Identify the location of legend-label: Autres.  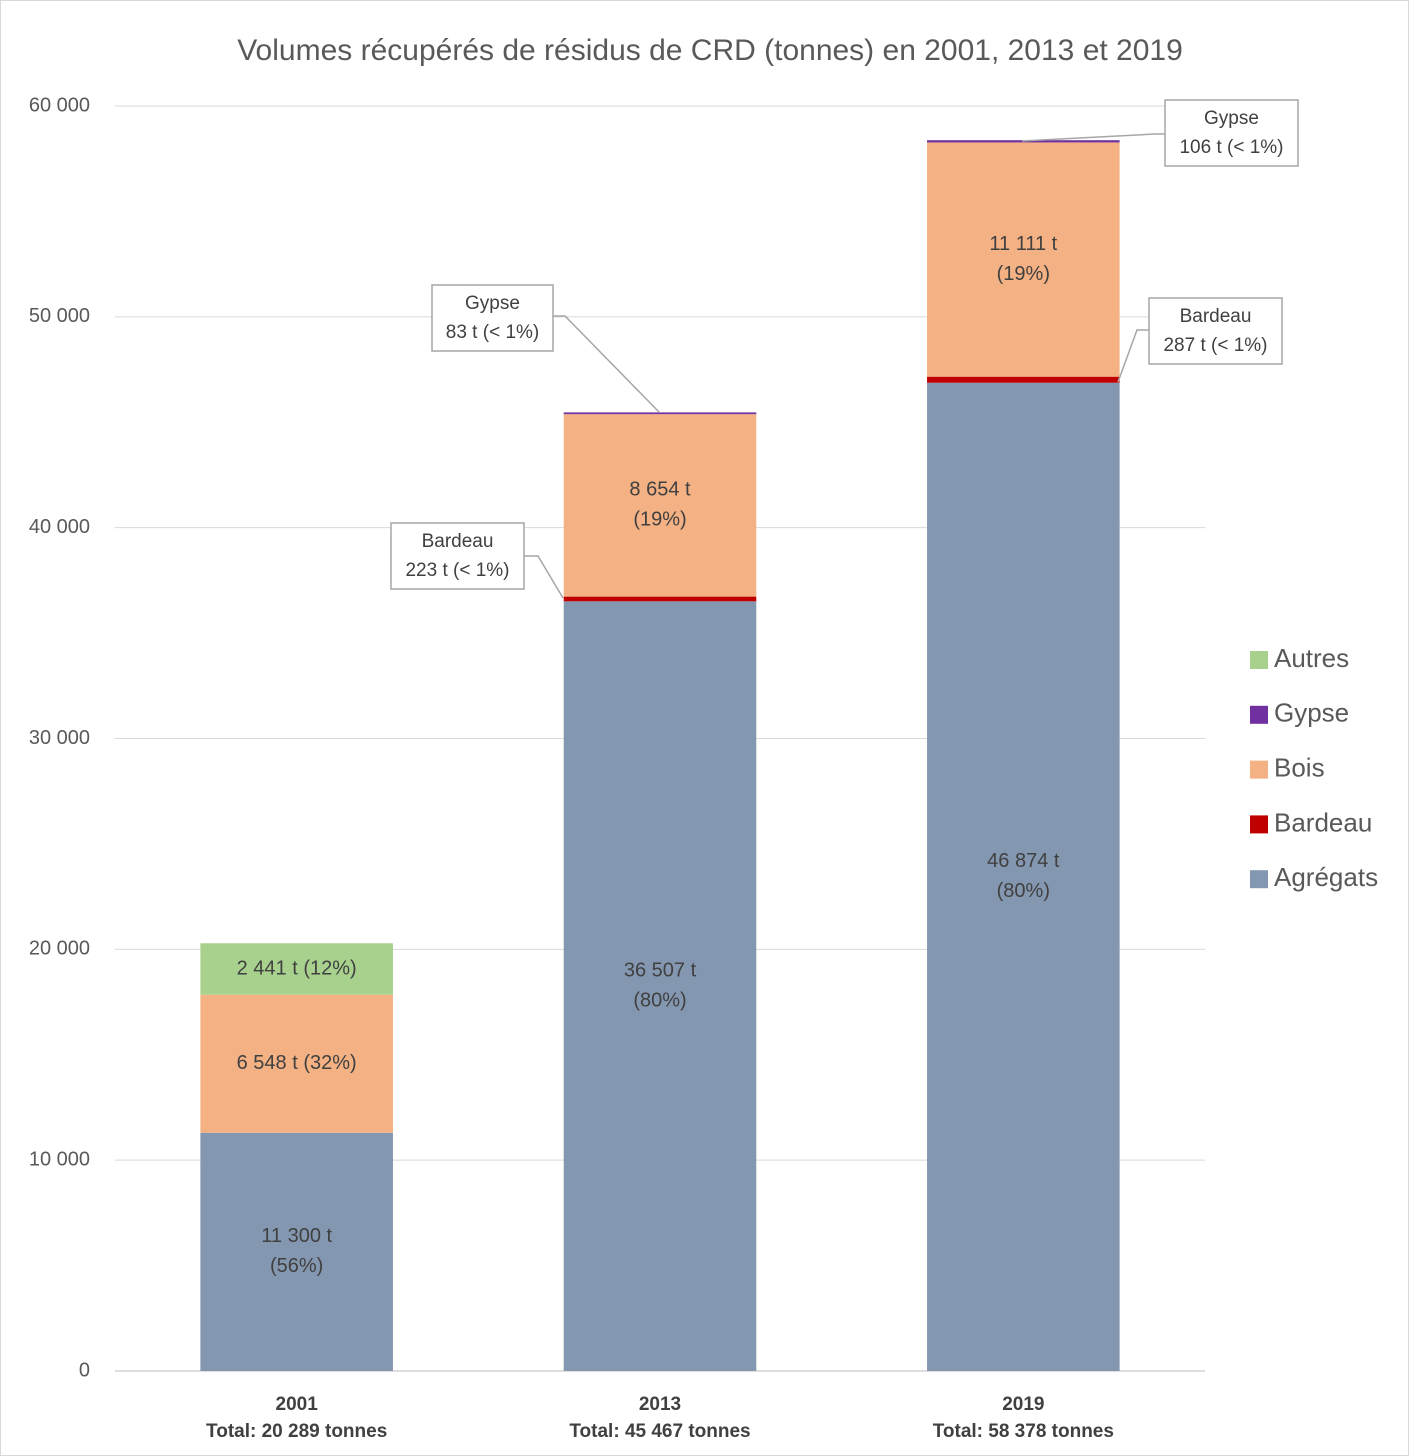
(1311, 658).